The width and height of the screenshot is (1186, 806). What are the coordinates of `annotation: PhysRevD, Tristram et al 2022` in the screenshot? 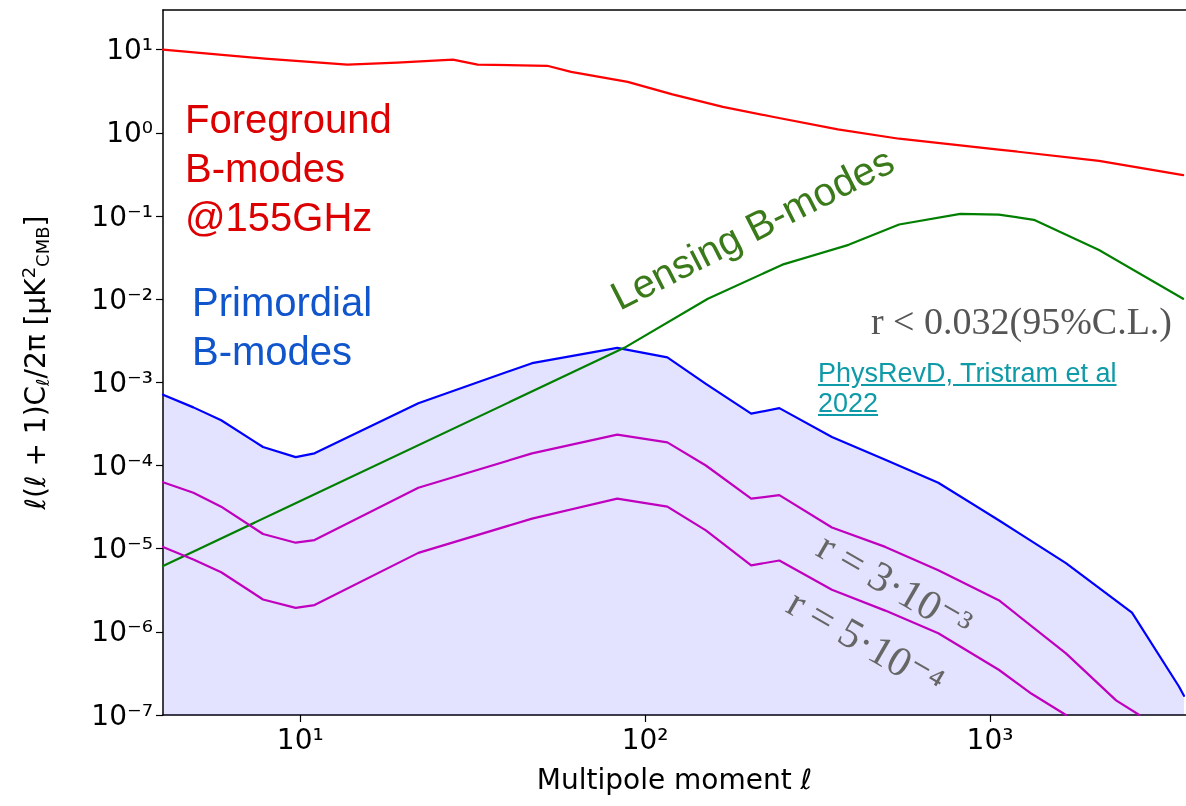 It's located at (968, 388).